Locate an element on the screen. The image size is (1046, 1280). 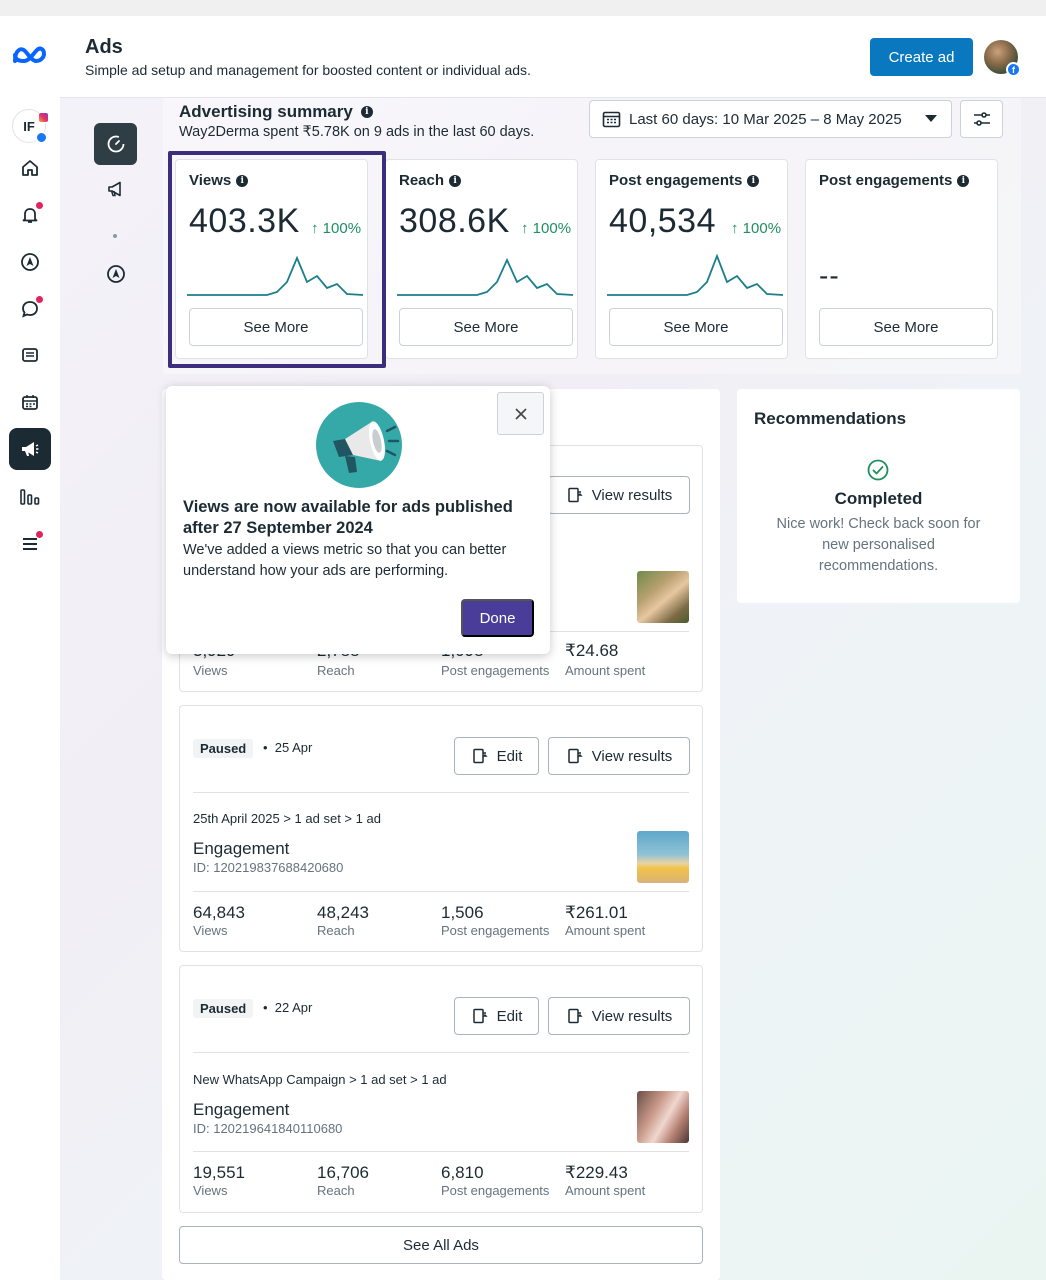
card-value: -- is located at coordinates (829, 275).